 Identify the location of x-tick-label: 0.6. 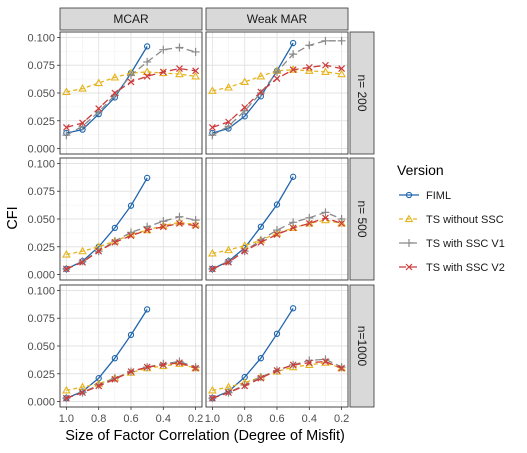
(130, 419).